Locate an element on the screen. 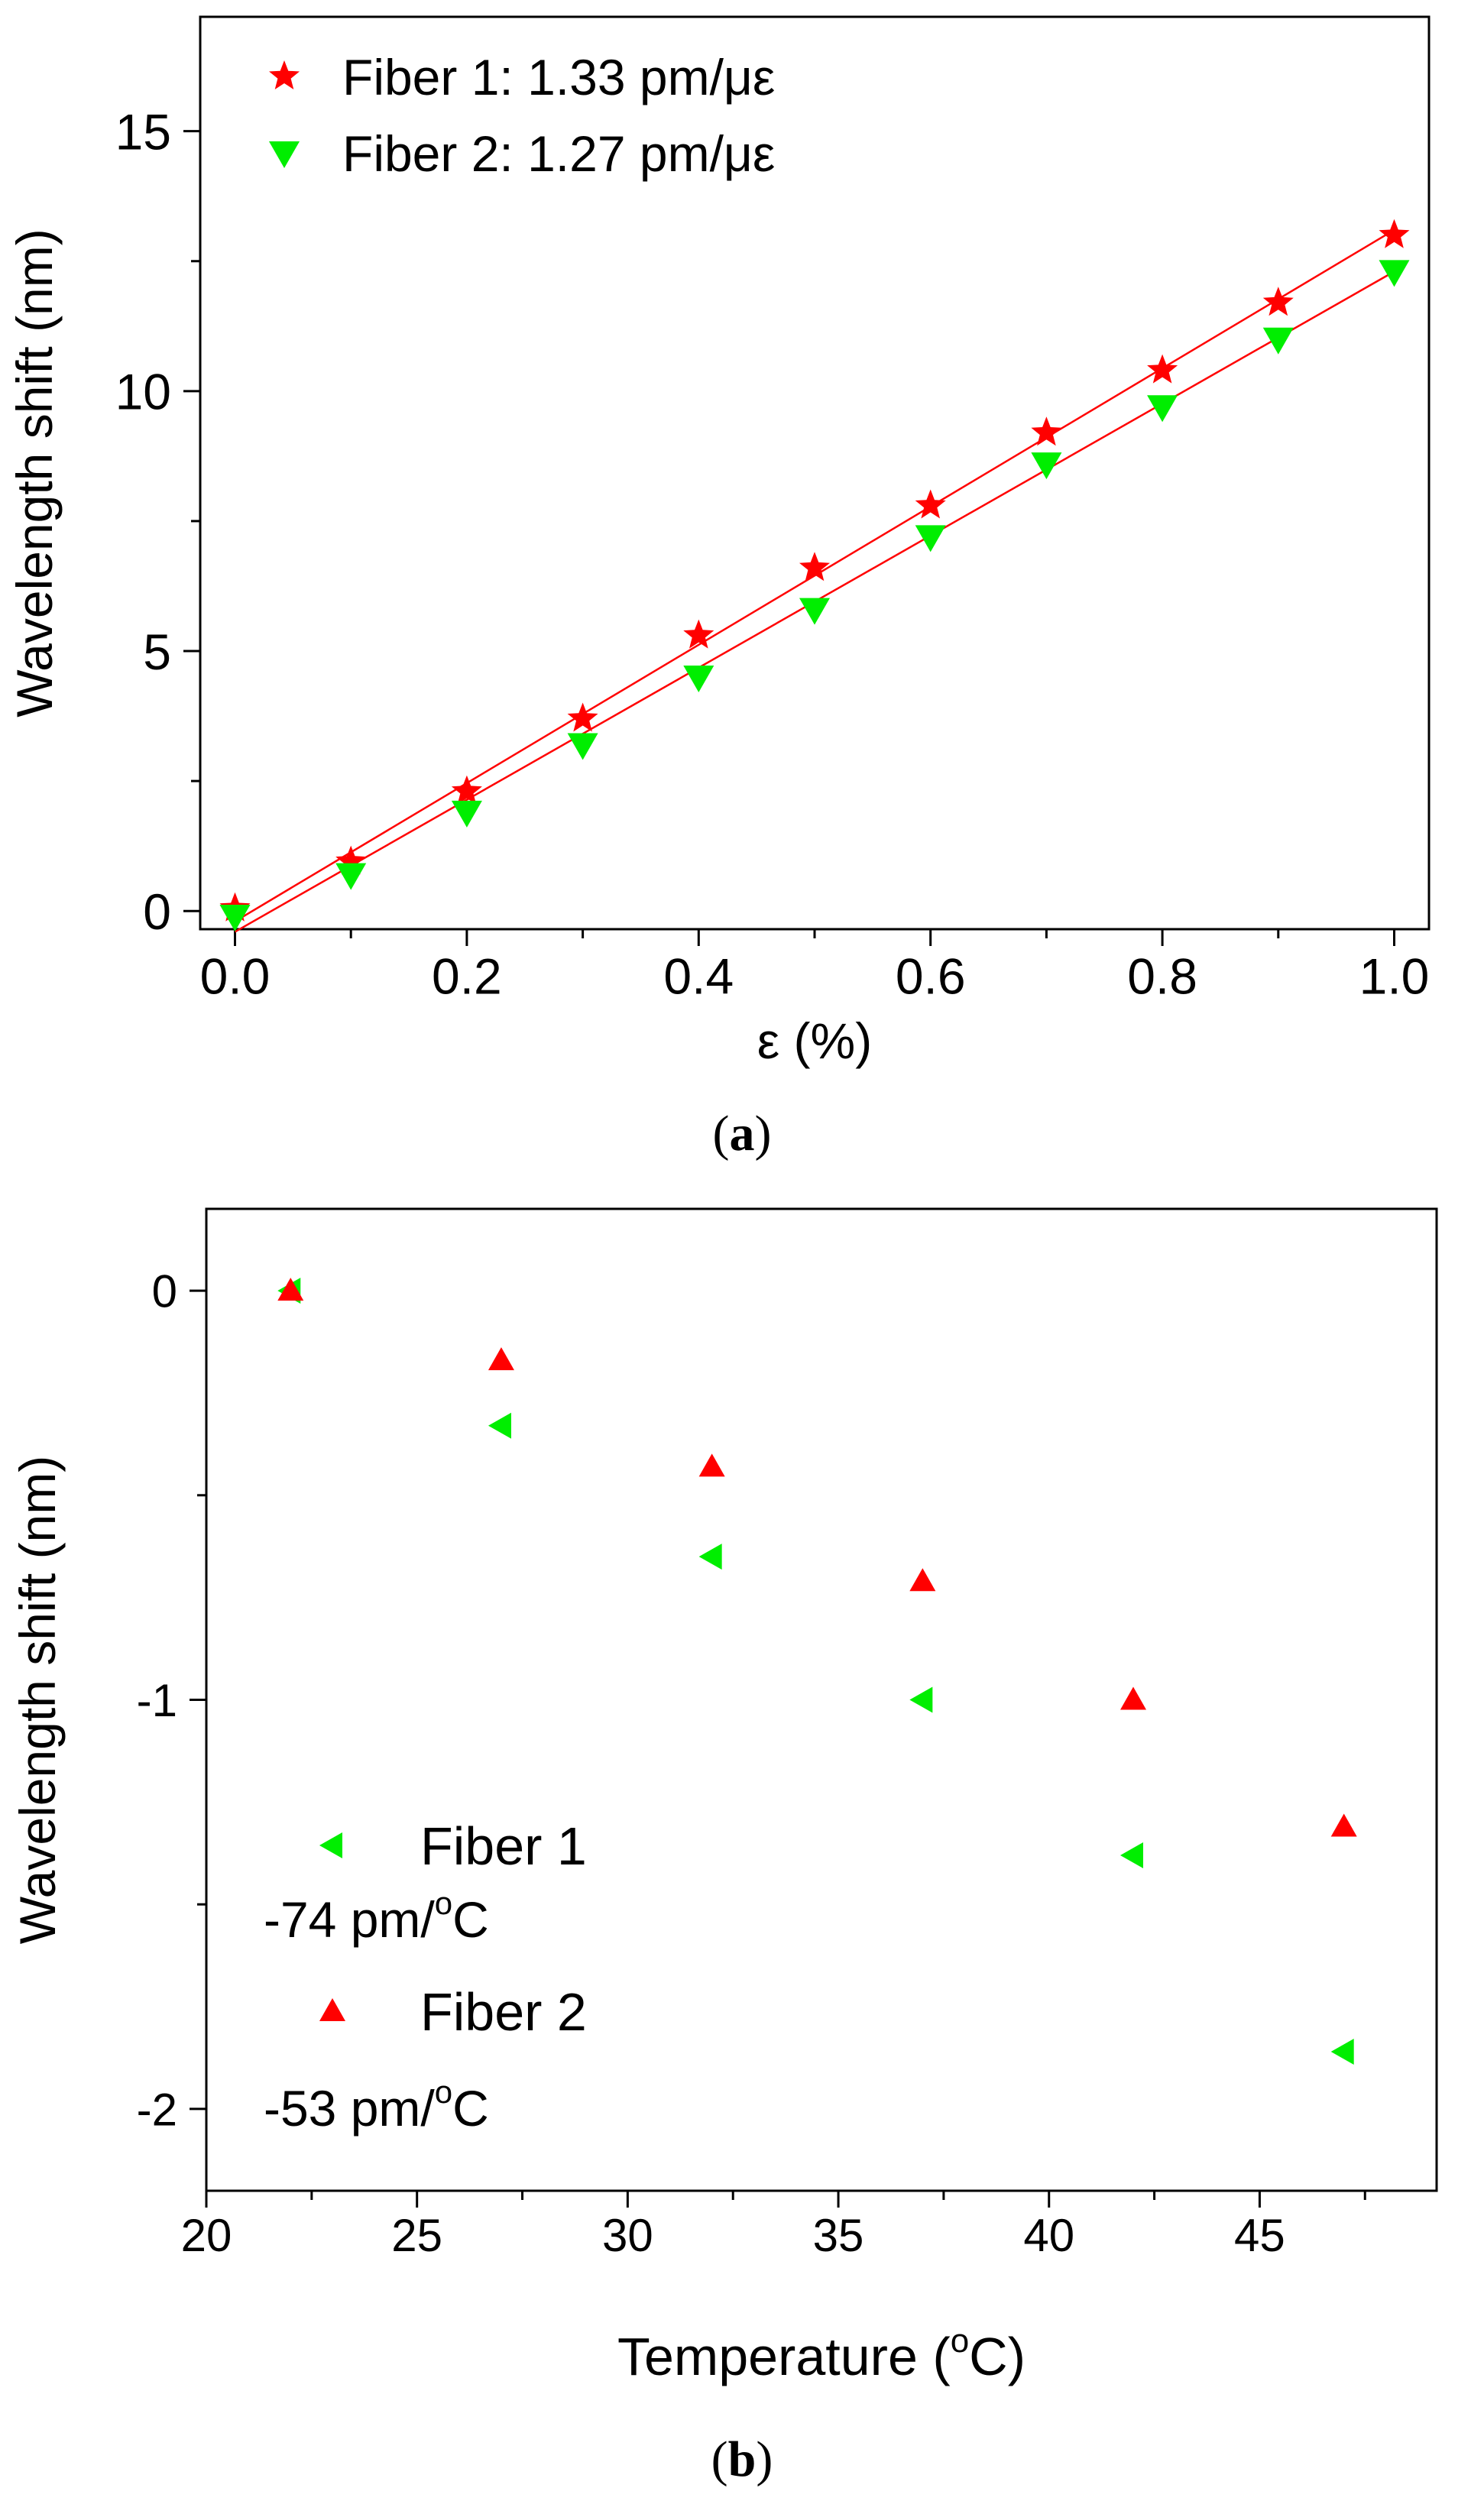 This screenshot has width=1484, height=2501. panel-letter-a: a is located at coordinates (743, 1133).